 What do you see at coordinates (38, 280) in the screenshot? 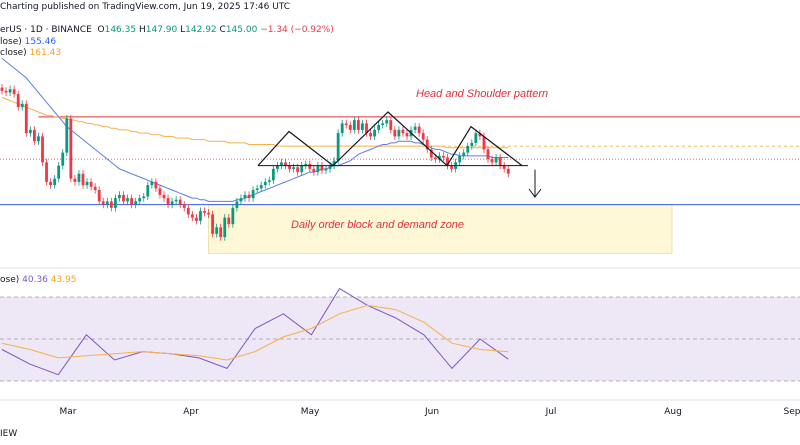
I see `rsi-legend: ose) 40.36 43.95` at bounding box center [38, 280].